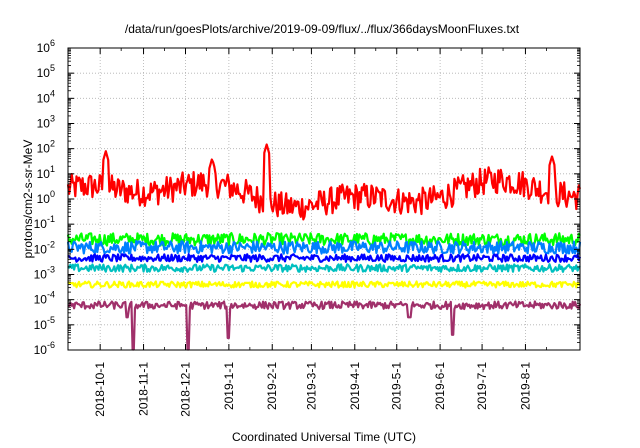 This screenshot has height=448, width=640. Describe the element at coordinates (311, 386) in the screenshot. I see `x-tick-label: 2019-3-1` at that location.